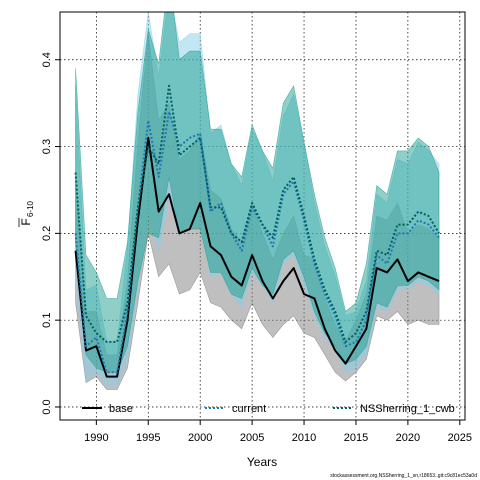  What do you see at coordinates (96, 438) in the screenshot?
I see `x-tick-label-0: 1990` at bounding box center [96, 438].